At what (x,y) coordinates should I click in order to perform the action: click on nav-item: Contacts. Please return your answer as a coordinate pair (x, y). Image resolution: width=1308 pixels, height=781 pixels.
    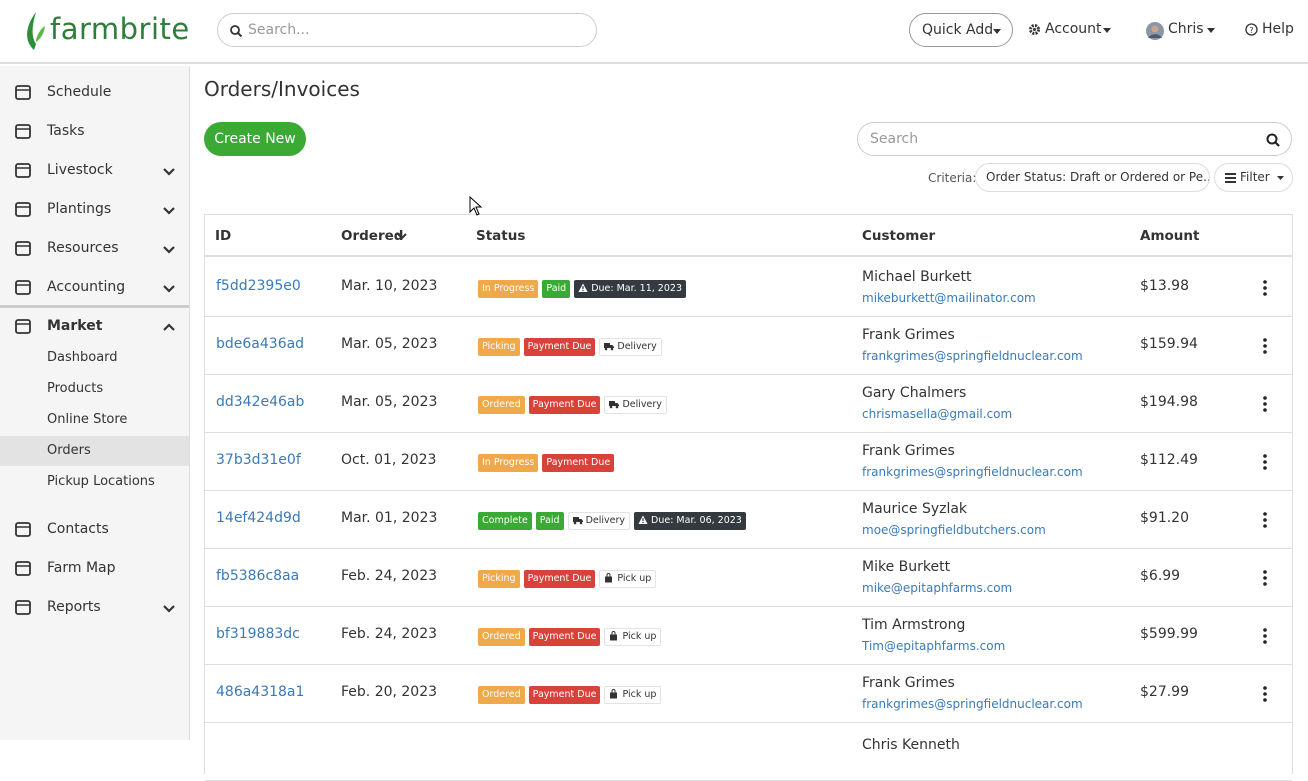
    Looking at the image, I should click on (94, 529).